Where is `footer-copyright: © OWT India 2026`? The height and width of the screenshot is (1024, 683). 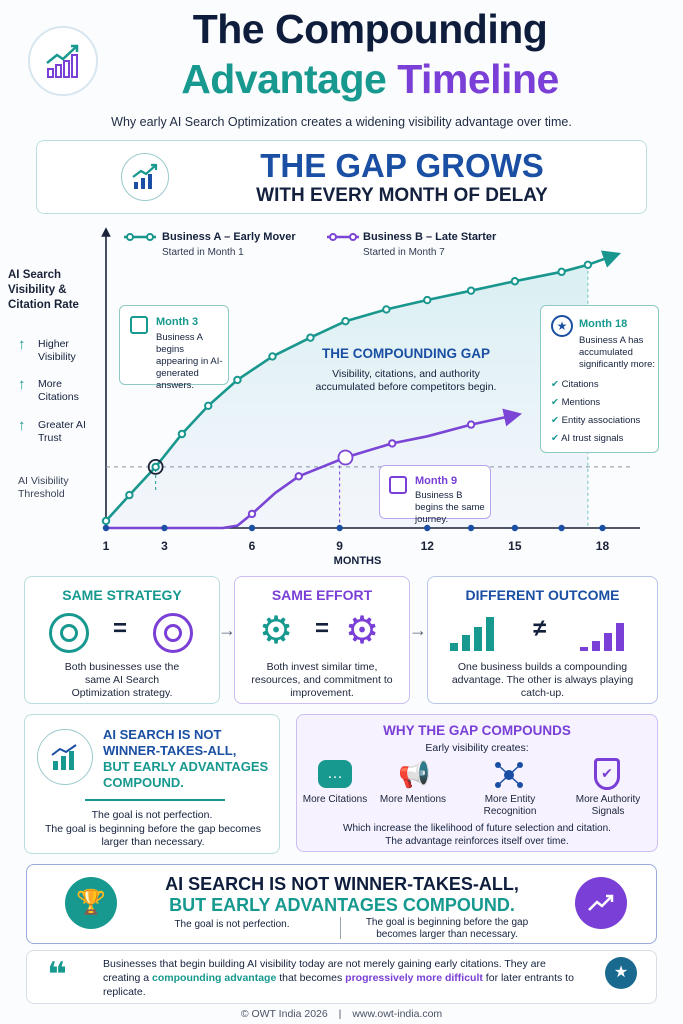
footer-copyright: © OWT India 2026 is located at coordinates (284, 1014).